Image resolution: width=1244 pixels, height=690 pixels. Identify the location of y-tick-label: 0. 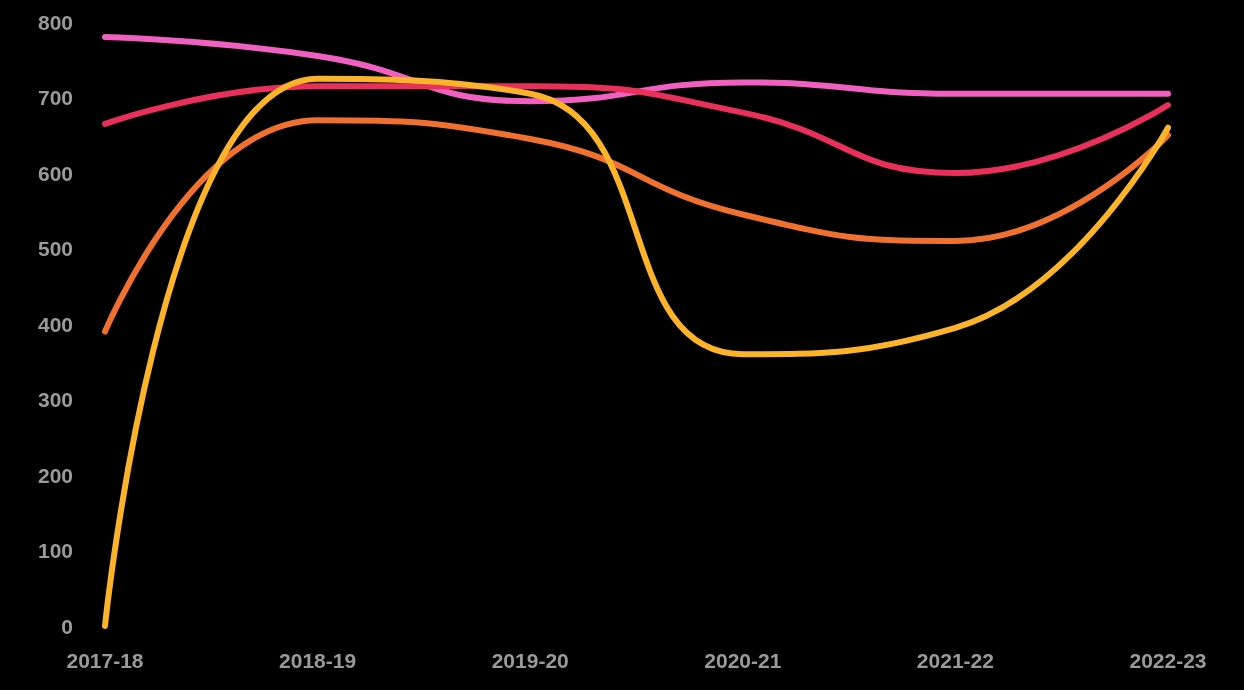
(67, 626).